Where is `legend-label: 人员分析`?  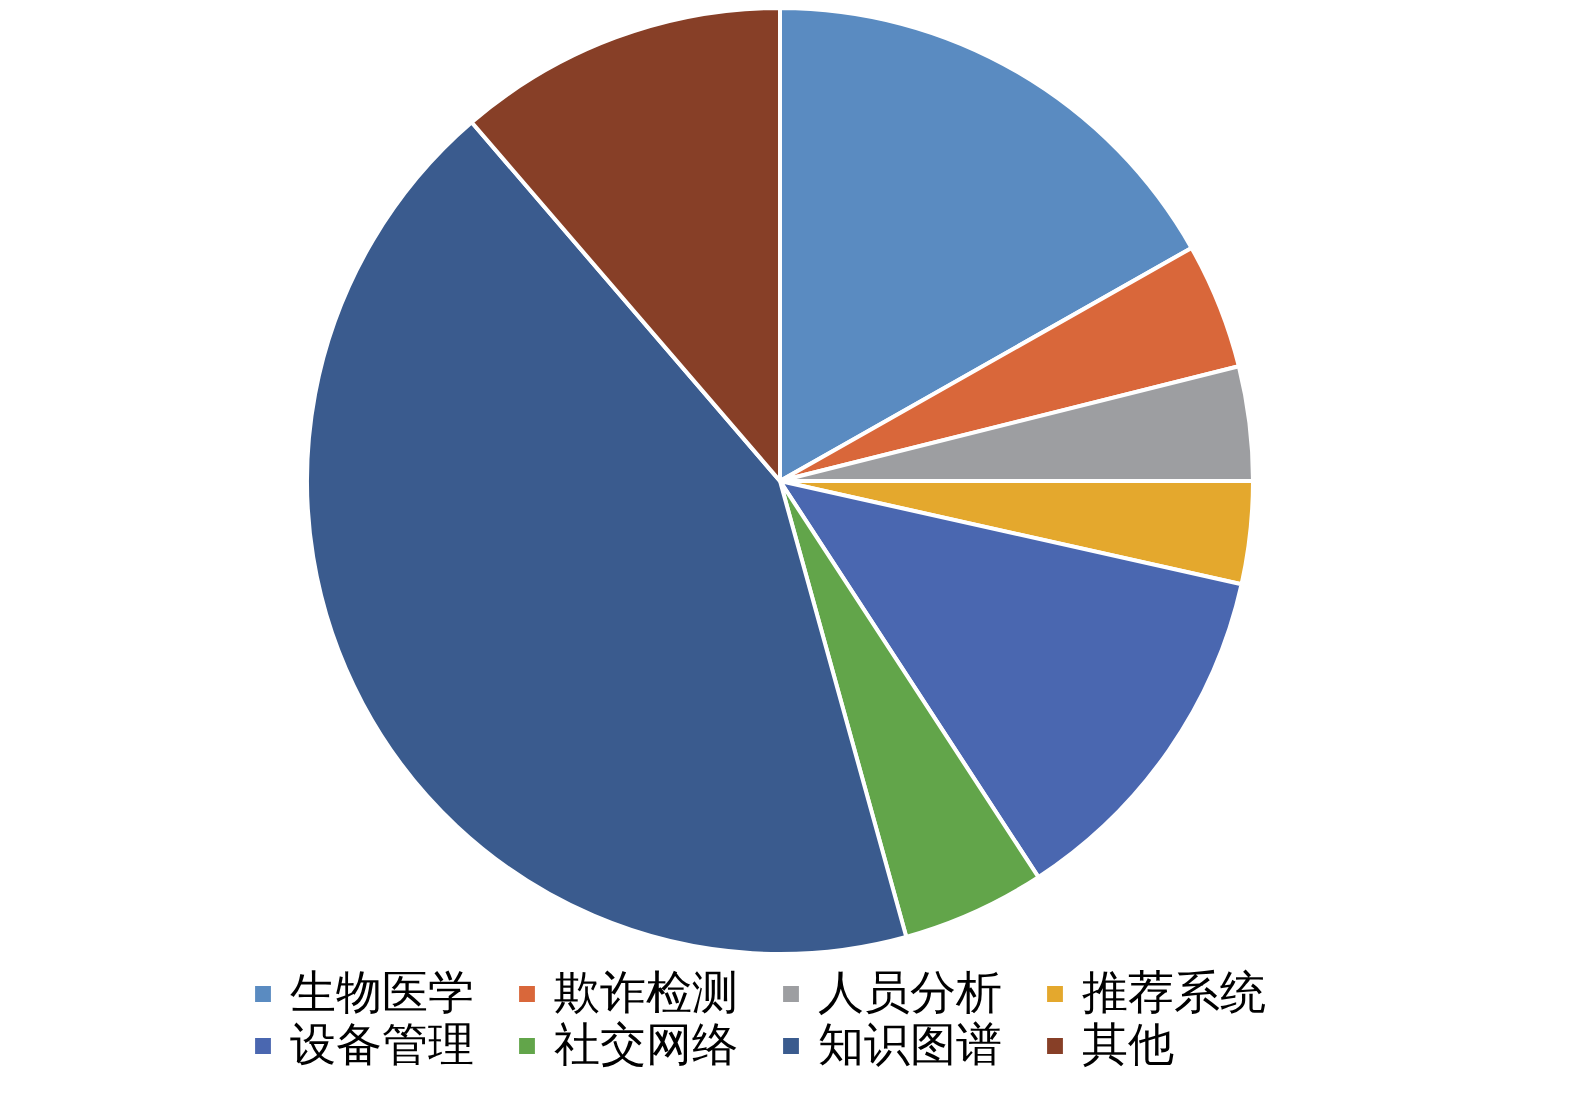
legend-label: 人员分析 is located at coordinates (910, 992).